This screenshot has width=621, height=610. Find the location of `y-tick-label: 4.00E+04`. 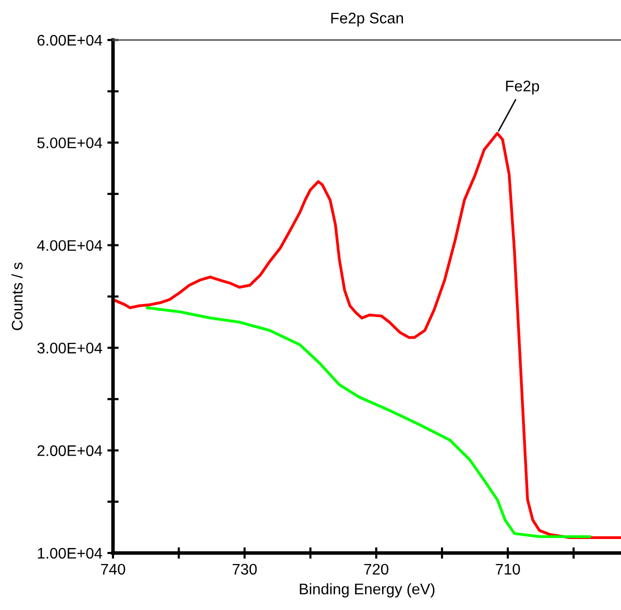

y-tick-label: 4.00E+04 is located at coordinates (69, 245).